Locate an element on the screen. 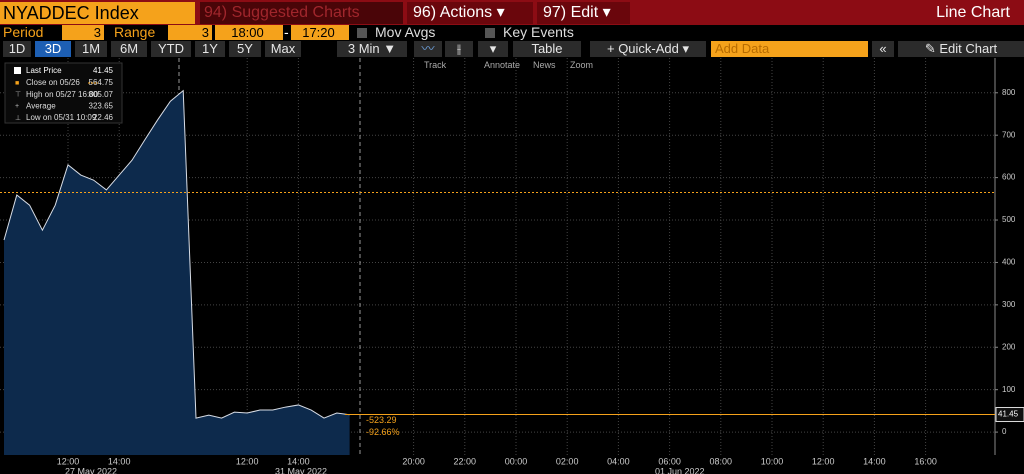  y-tick-label: 400 is located at coordinates (1009, 262).